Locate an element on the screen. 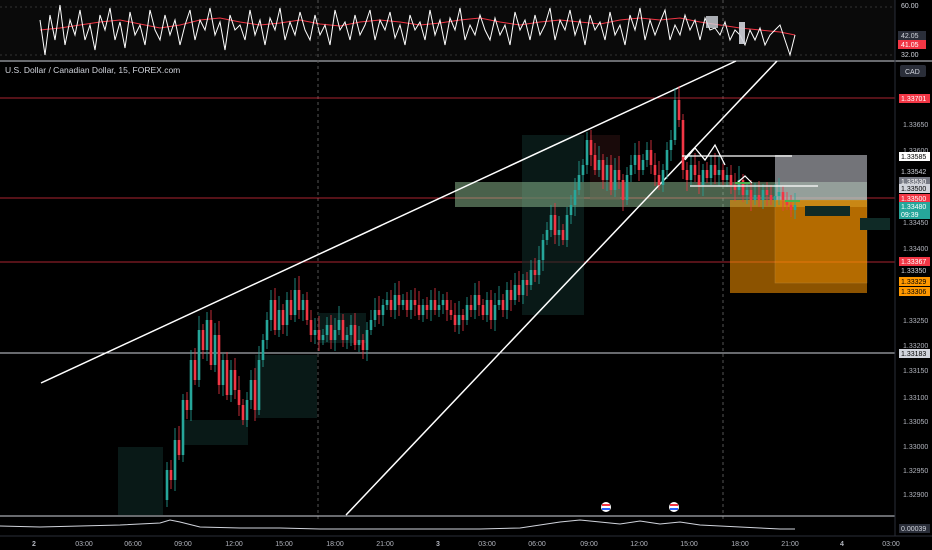 This screenshot has width=932, height=550. oscillator-value-badge: 42.05 is located at coordinates (912, 35).